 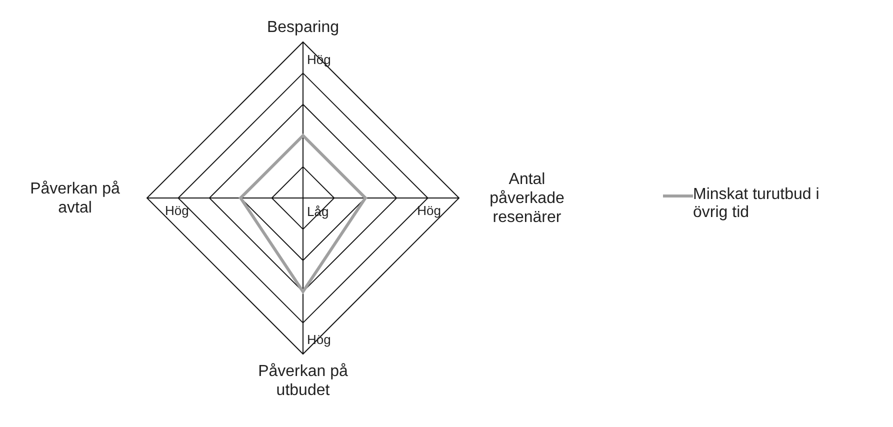 I want to click on spoke-label: Antal påverkade resenärer, so click(x=527, y=198).